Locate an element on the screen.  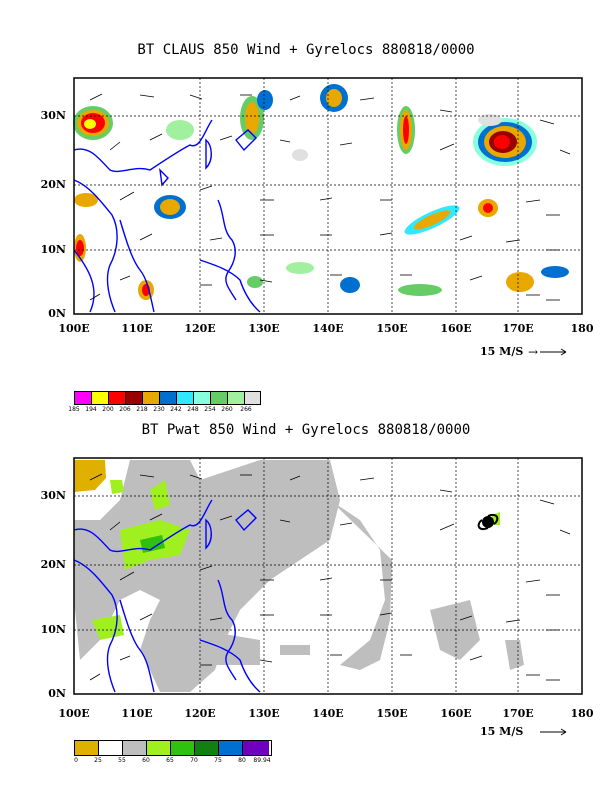
panel2-xlabel: 100E is located at coordinates (74, 713).